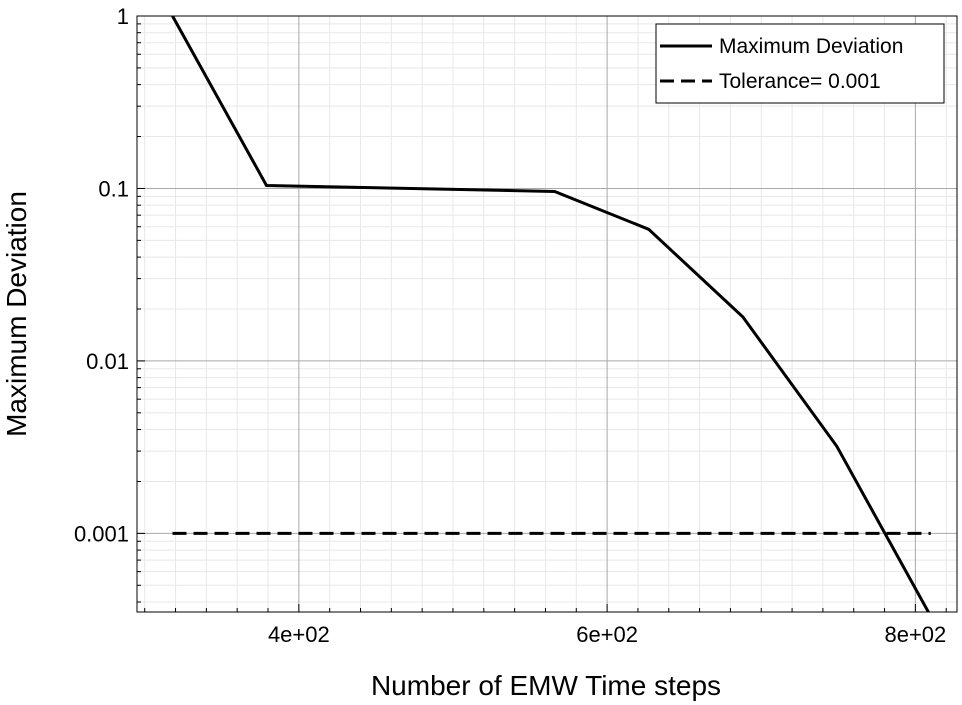  I want to click on x-tick-label: 6e+02, so click(607, 634).